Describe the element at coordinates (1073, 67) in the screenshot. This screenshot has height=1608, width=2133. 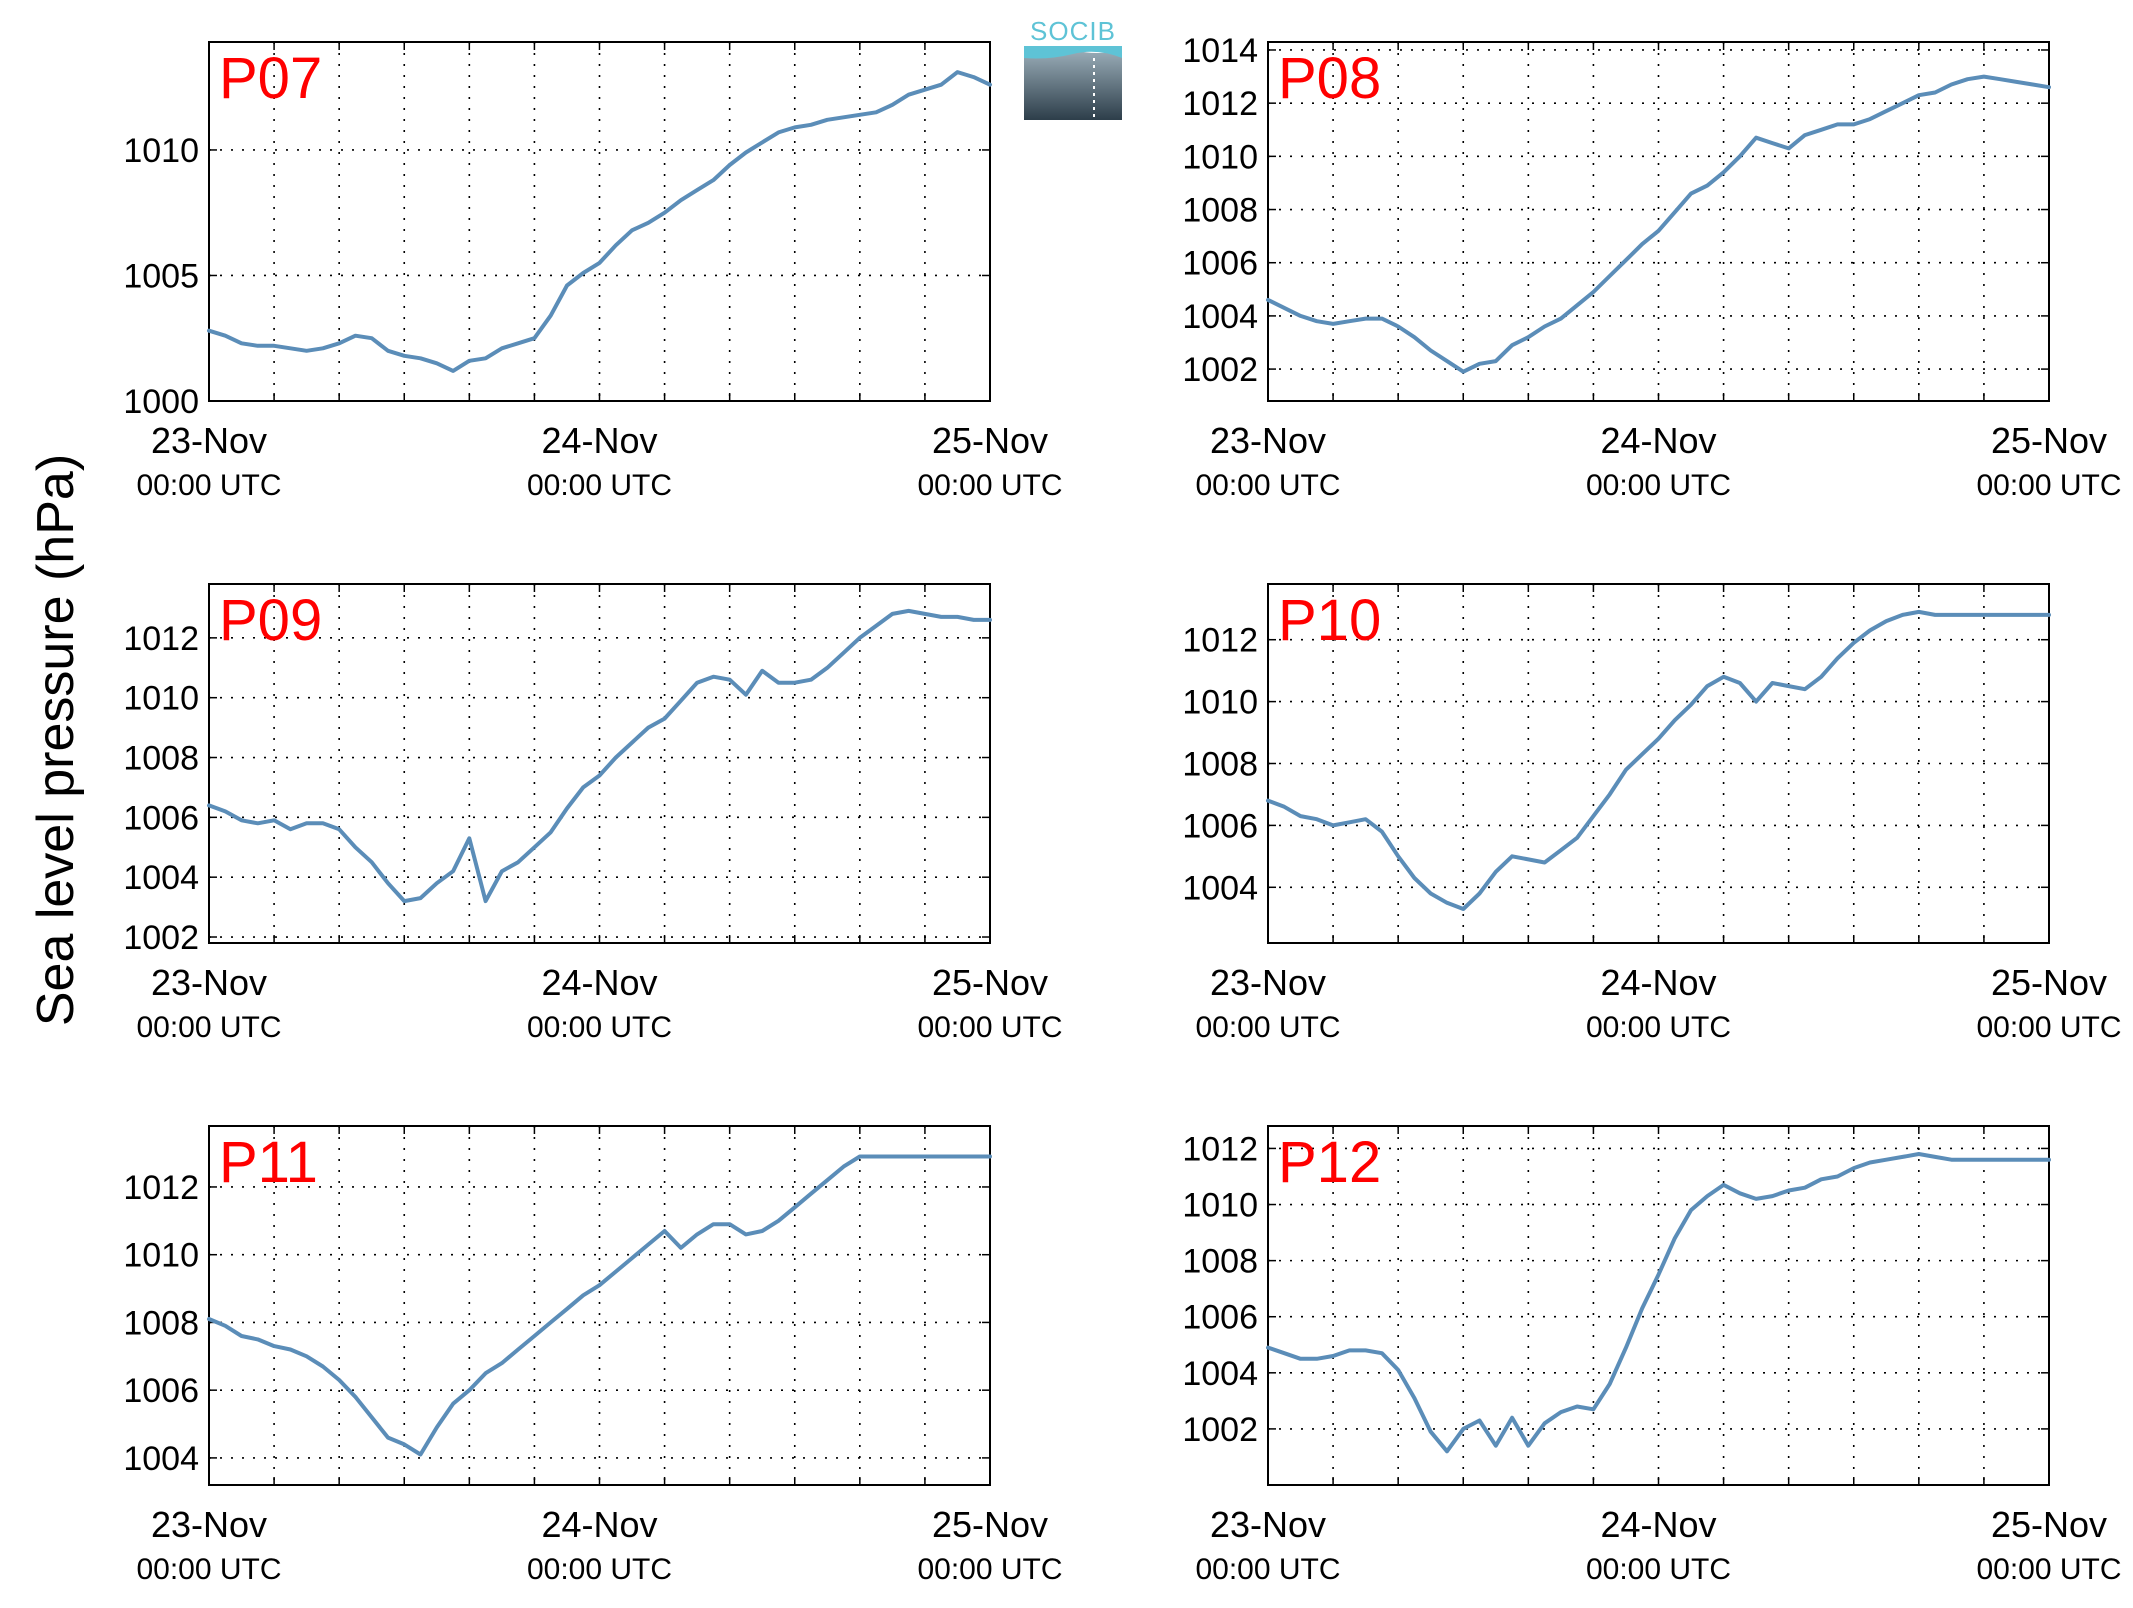
I see `socib-logo: SOCIB` at that location.